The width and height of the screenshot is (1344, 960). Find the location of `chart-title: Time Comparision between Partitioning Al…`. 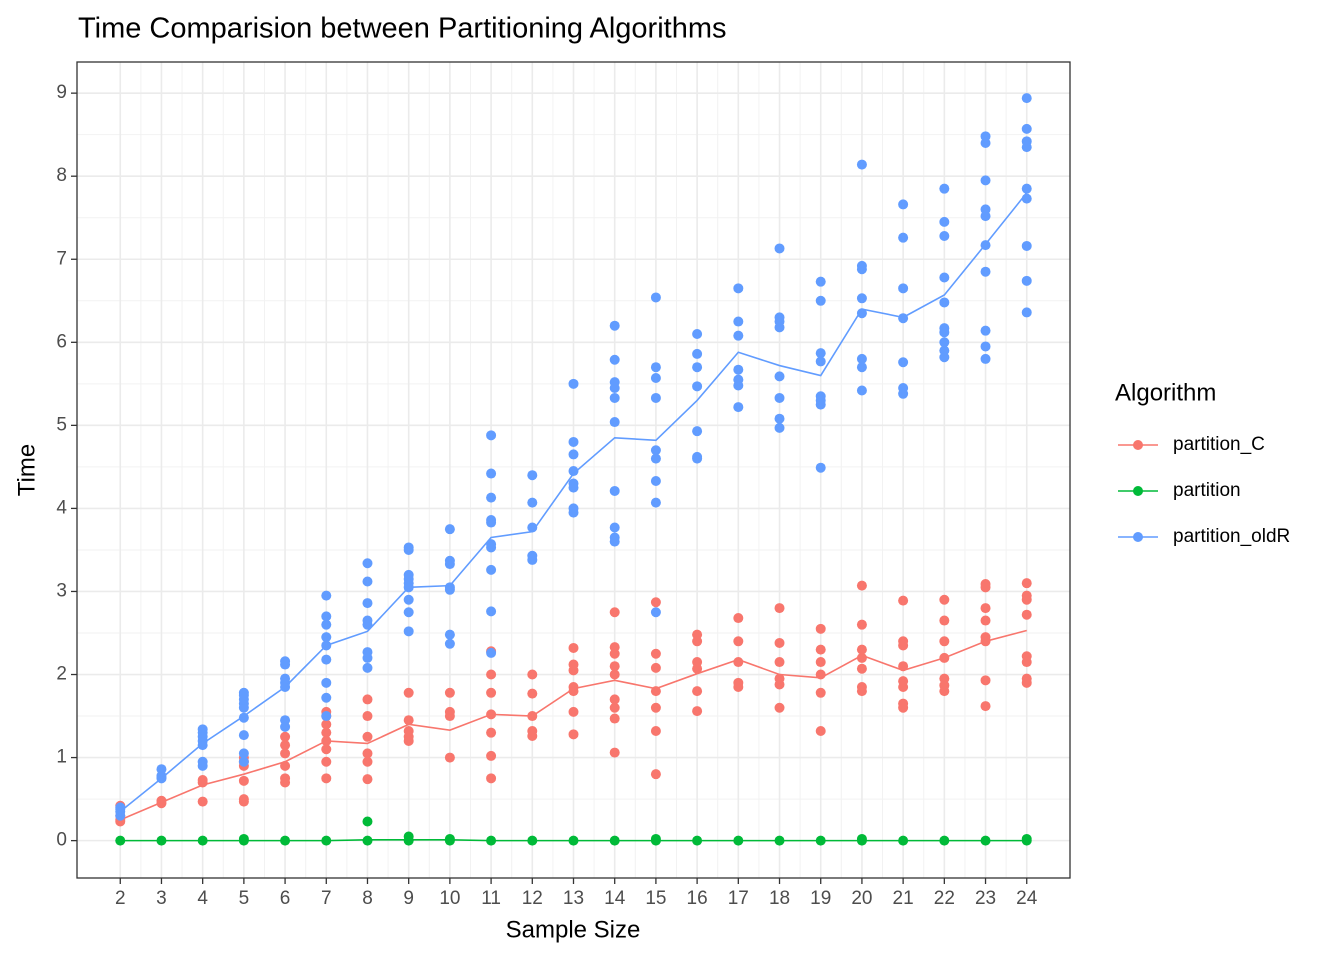

chart-title: Time Comparision between Partitioning Al… is located at coordinates (402, 29).